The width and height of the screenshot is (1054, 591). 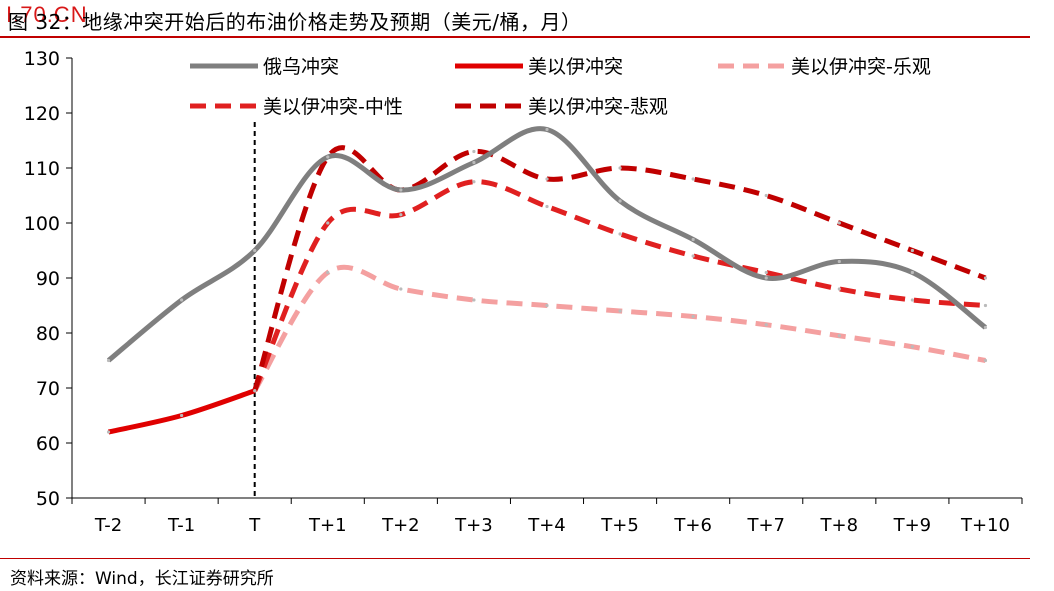 I want to click on x-tick-label: T-1, so click(x=181, y=525).